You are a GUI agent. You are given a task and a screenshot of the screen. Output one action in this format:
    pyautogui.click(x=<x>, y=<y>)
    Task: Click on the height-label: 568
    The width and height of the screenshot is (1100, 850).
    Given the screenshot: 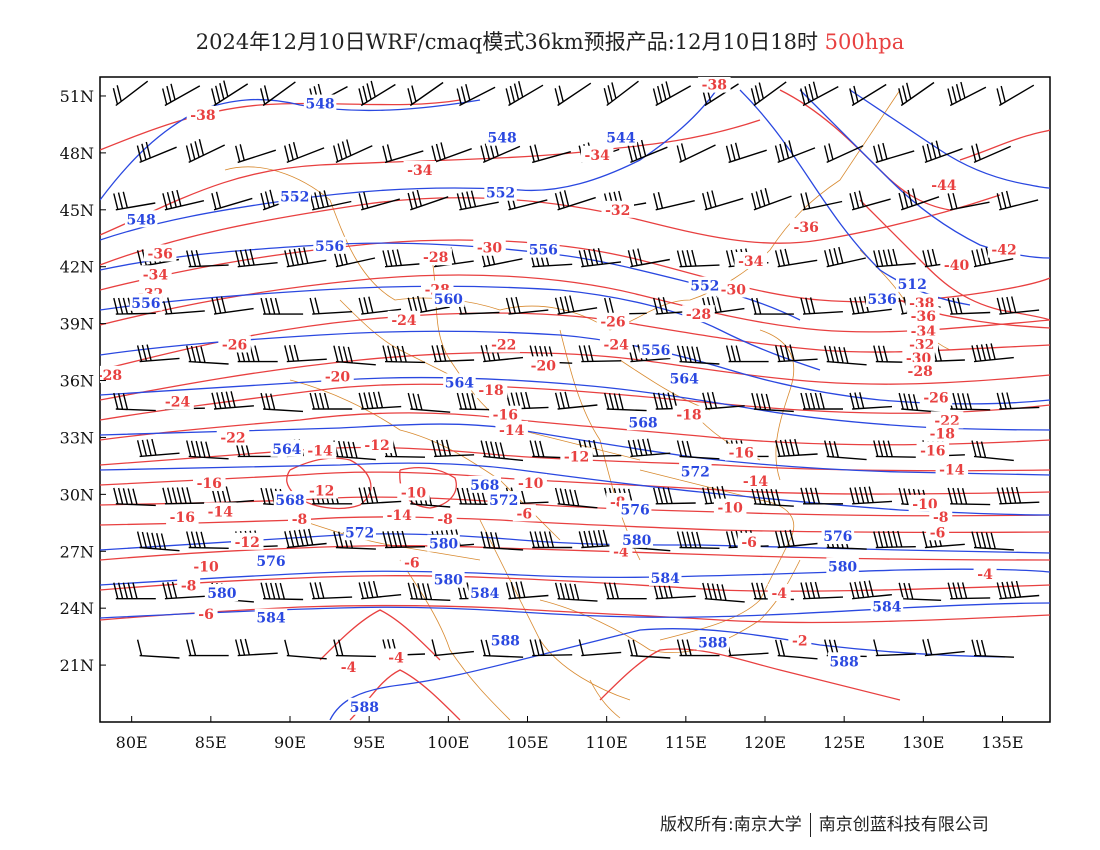 What is the action you would take?
    pyautogui.click(x=289, y=501)
    